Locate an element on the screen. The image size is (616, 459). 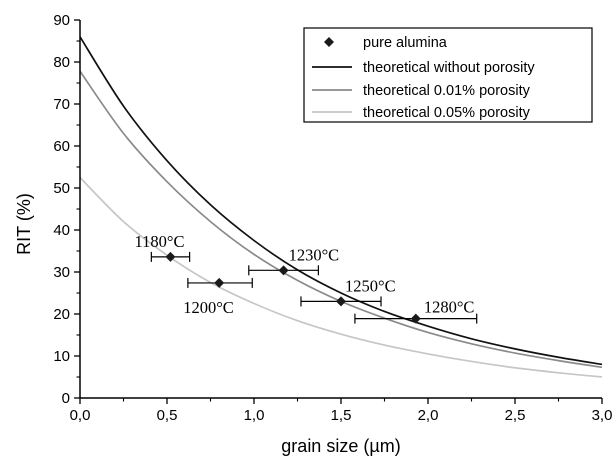
point-annotation: 1230°C is located at coordinates (314, 254).